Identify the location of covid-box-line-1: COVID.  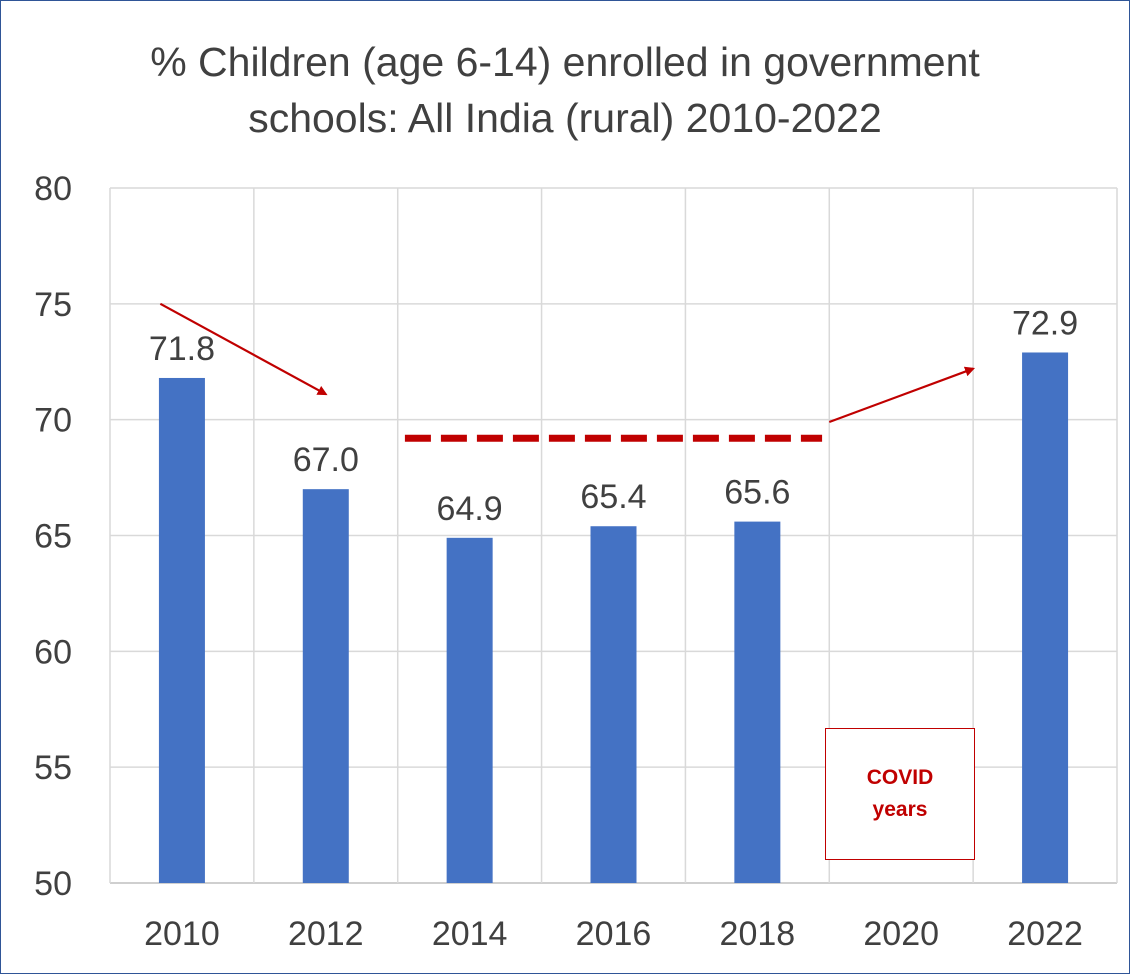
(900, 777).